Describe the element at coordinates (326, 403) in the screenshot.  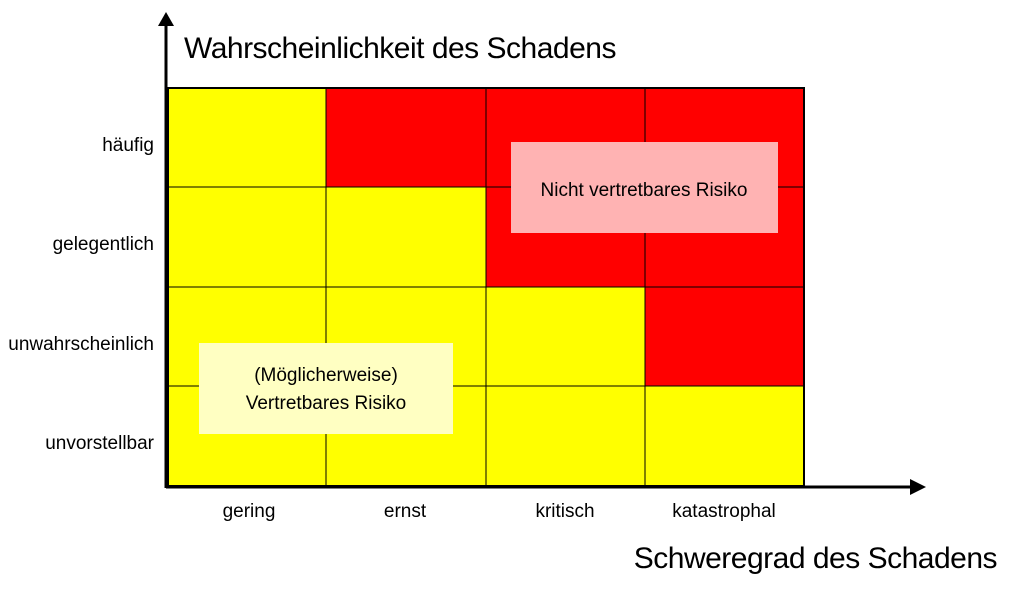
I see `acceptable-risk-label-line2: Vertretbares Risiko` at that location.